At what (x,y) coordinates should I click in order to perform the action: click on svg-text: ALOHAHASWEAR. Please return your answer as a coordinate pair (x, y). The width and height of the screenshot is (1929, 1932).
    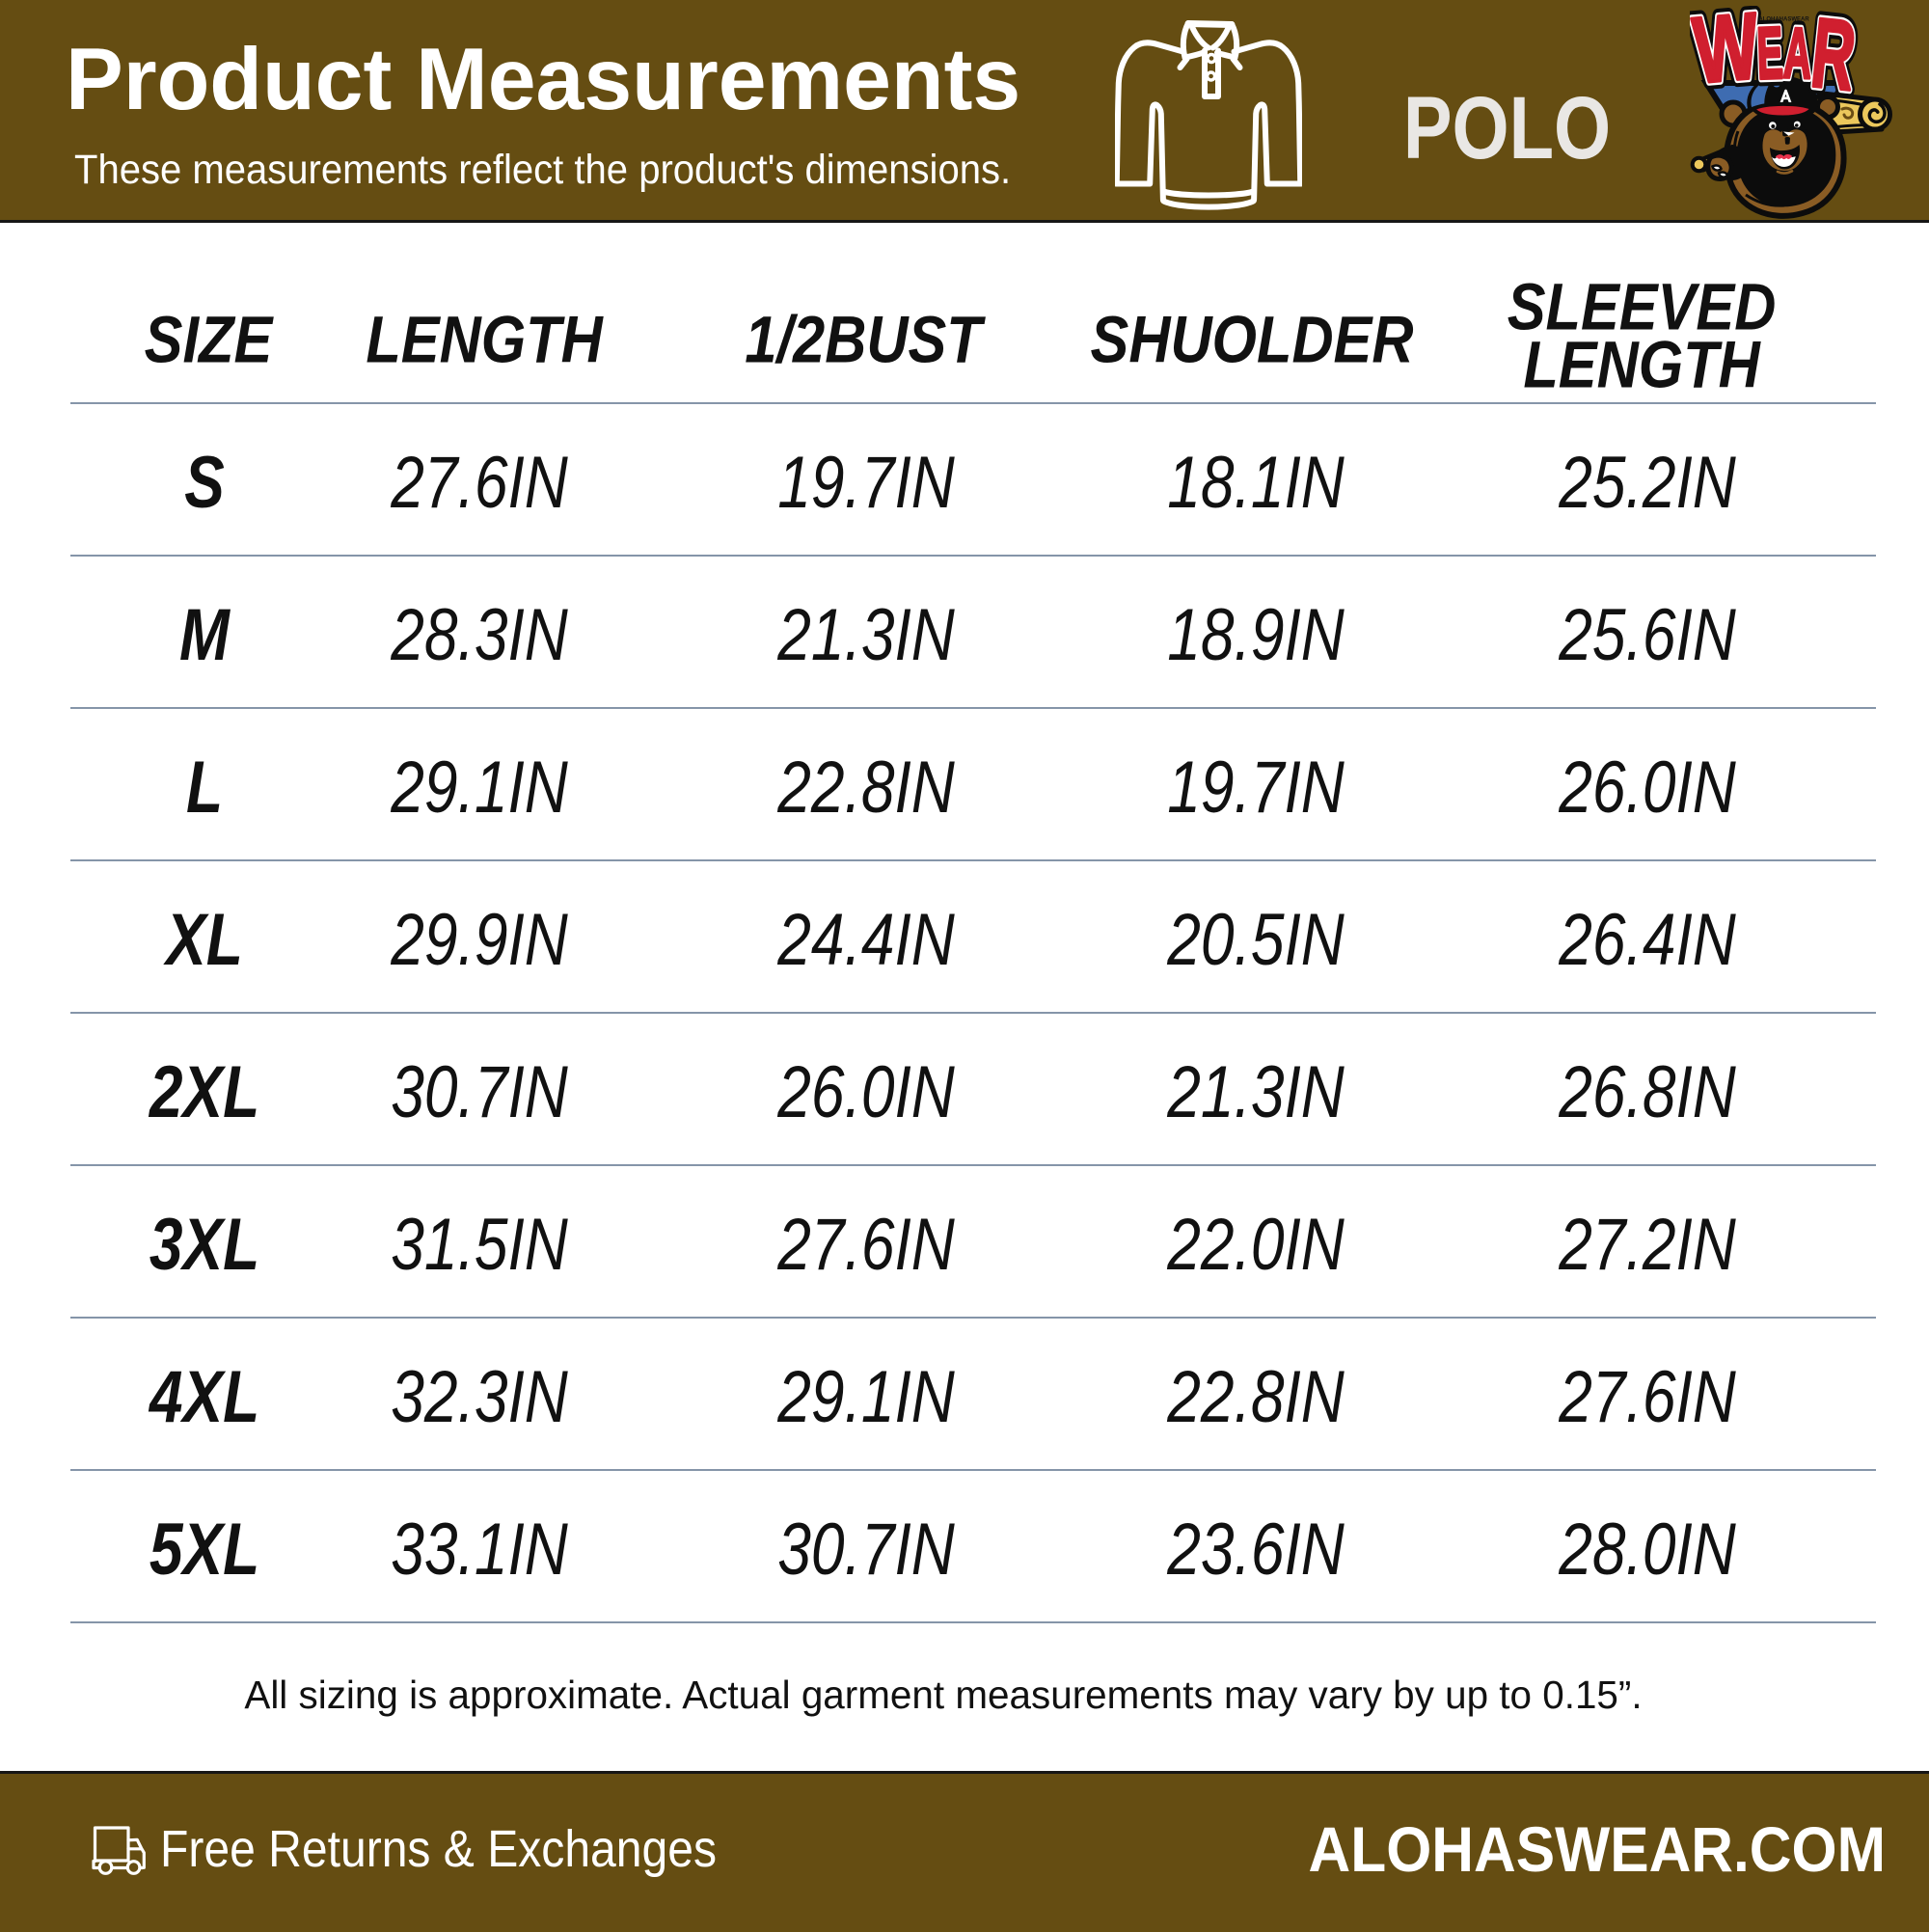
    Looking at the image, I should click on (1784, 20).